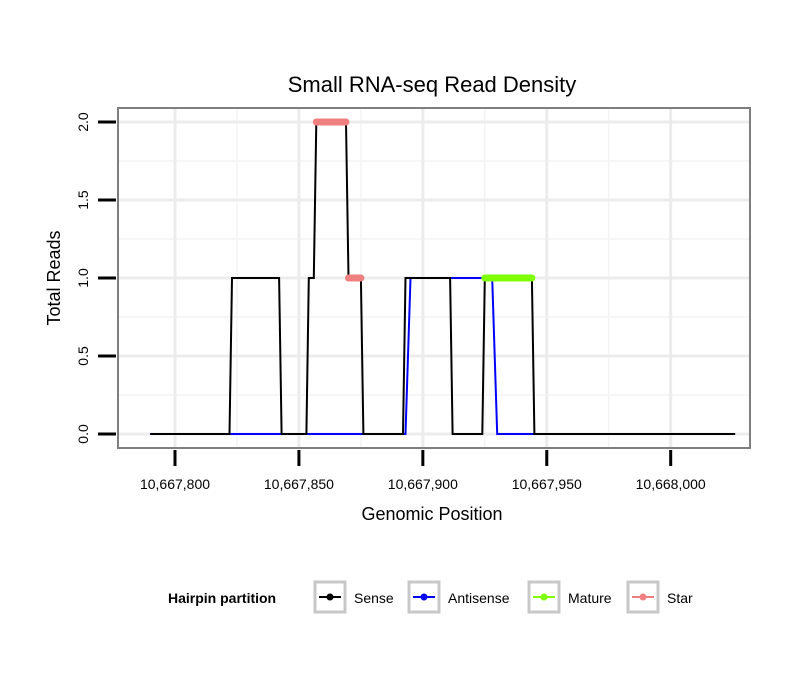 Image resolution: width=810 pixels, height=690 pixels. I want to click on chart-title: Small RNA-seq Read Density, so click(432, 84).